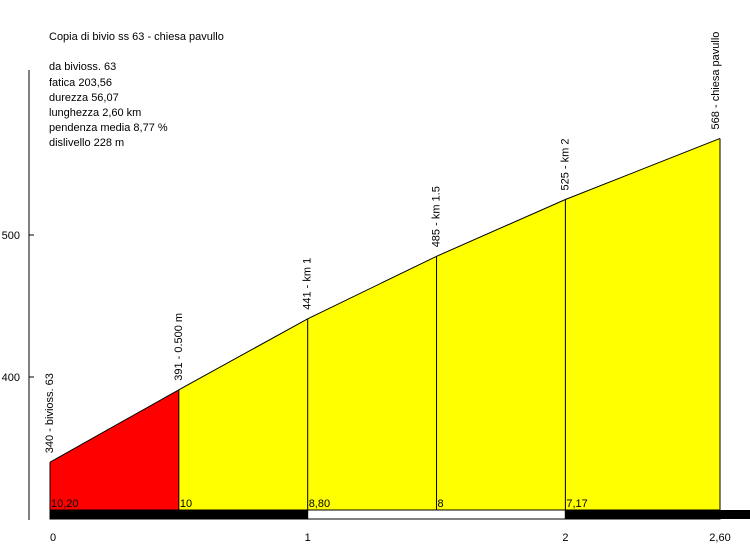  What do you see at coordinates (95, 113) in the screenshot?
I see `stat-length: lunghezza 2,60 km` at bounding box center [95, 113].